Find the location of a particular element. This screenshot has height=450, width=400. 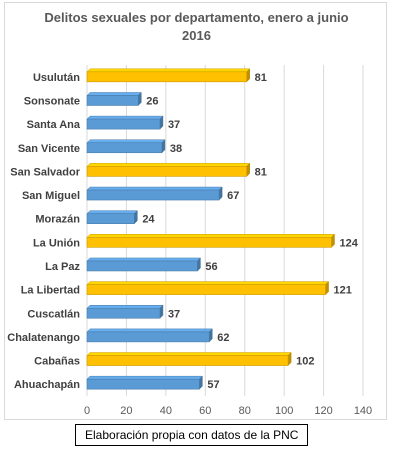

category-label: Usulután is located at coordinates (56, 78).